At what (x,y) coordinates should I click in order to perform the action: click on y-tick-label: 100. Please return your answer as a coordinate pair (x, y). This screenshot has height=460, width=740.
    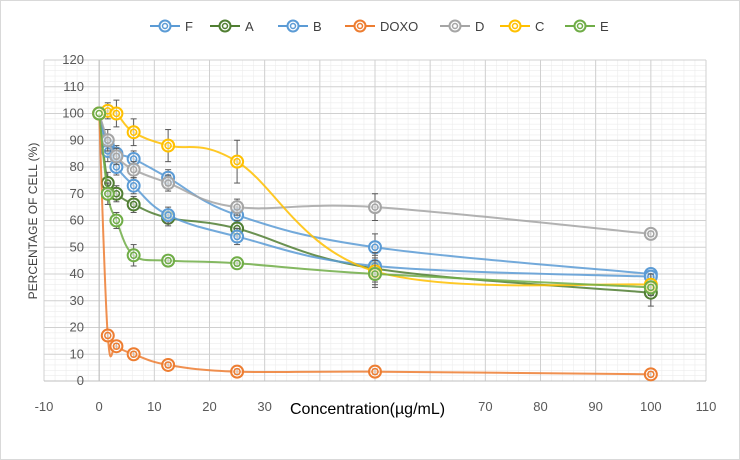
    Looking at the image, I should click on (73, 113).